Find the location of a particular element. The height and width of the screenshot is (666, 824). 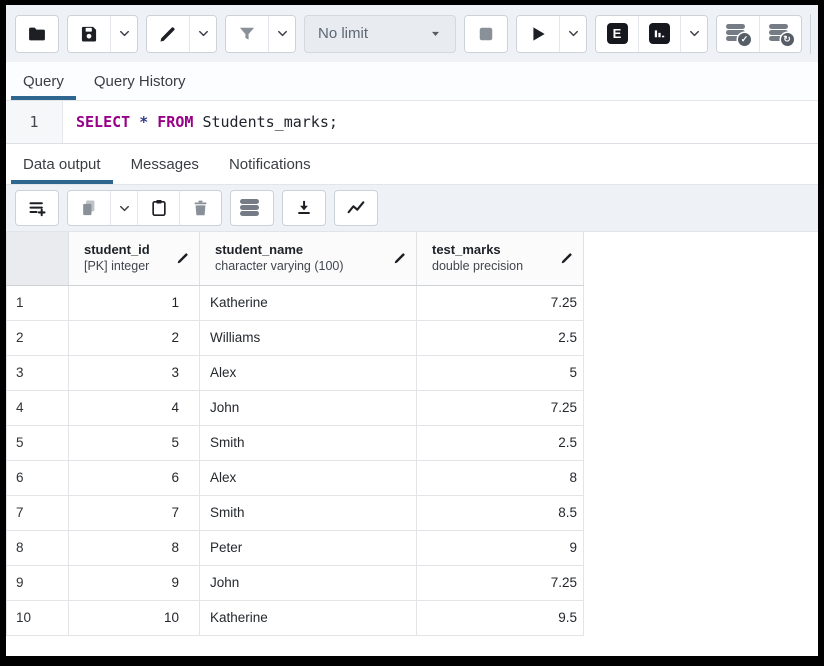

clipped-toolbar-button is located at coordinates (810, 33).